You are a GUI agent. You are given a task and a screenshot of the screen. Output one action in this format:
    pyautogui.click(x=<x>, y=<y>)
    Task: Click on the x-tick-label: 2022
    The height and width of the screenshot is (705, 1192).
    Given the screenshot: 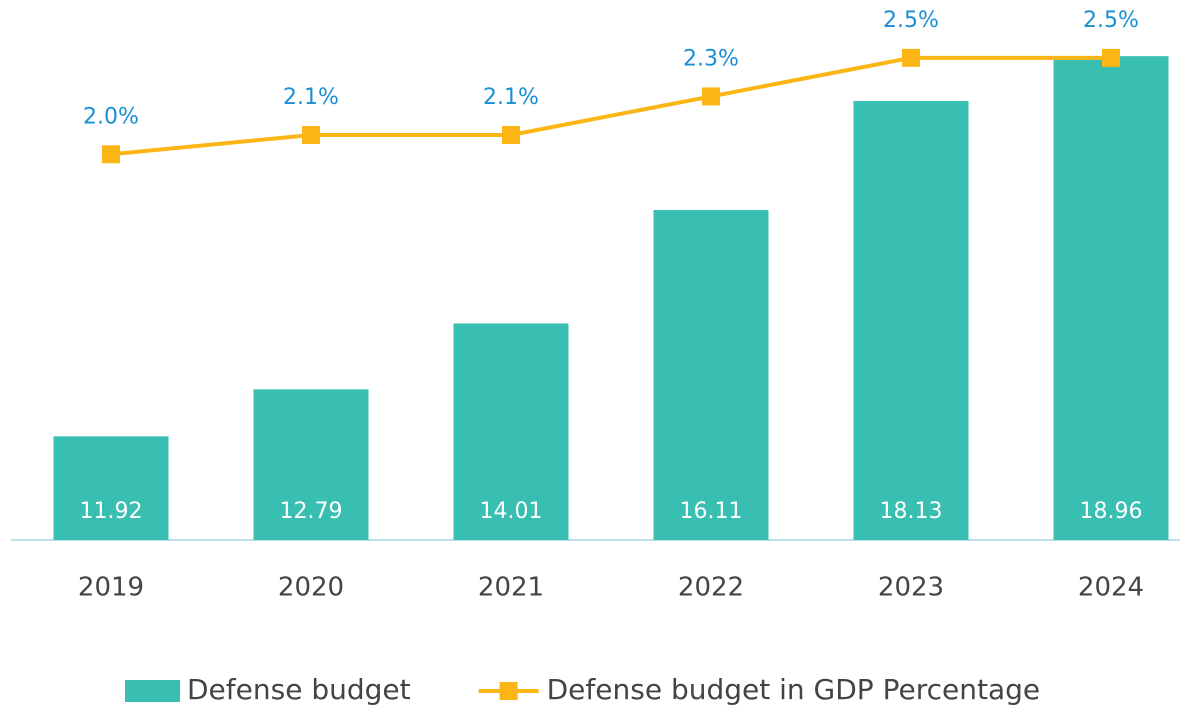 What is the action you would take?
    pyautogui.click(x=711, y=588)
    